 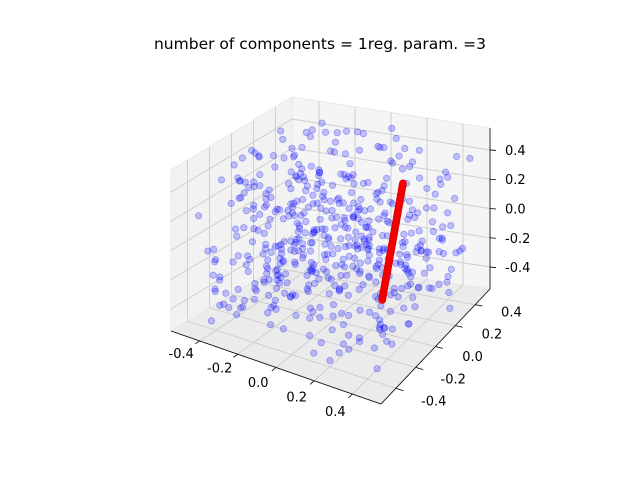 What do you see at coordinates (439, 347) in the screenshot?
I see `y-tick-mark` at bounding box center [439, 347].